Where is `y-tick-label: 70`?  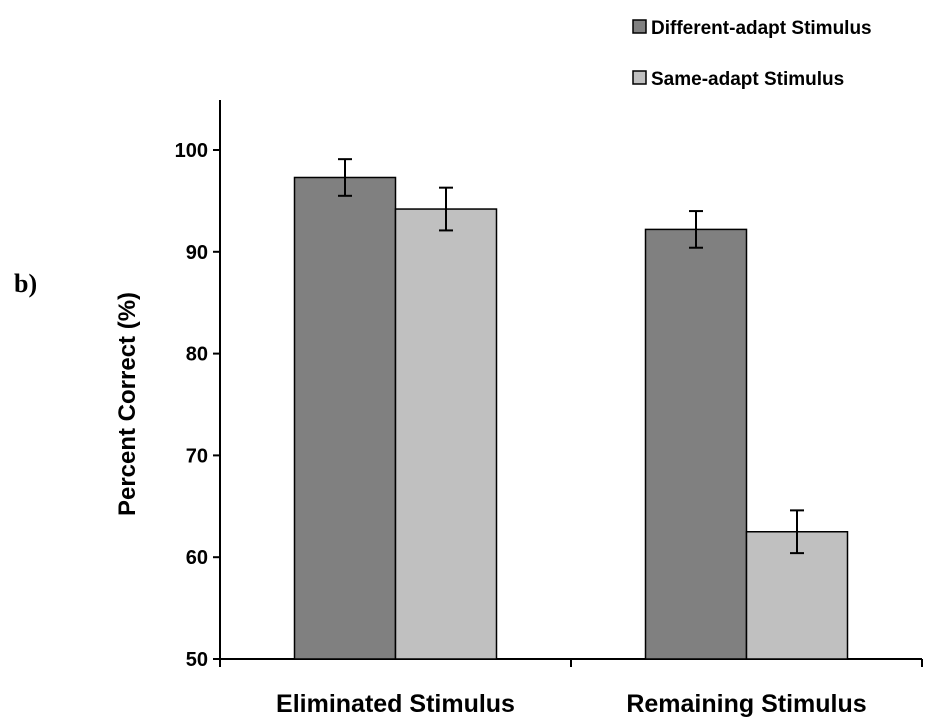 y-tick-label: 70 is located at coordinates (197, 456).